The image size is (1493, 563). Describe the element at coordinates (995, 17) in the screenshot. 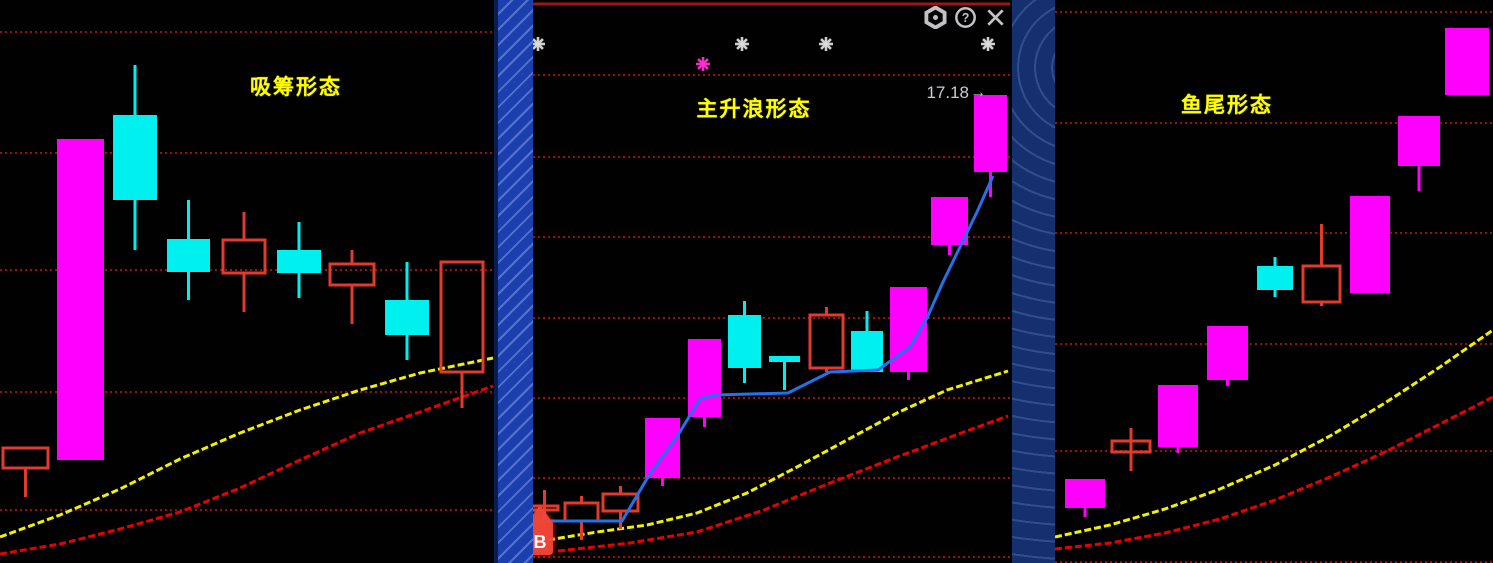

I see `close-icon` at that location.